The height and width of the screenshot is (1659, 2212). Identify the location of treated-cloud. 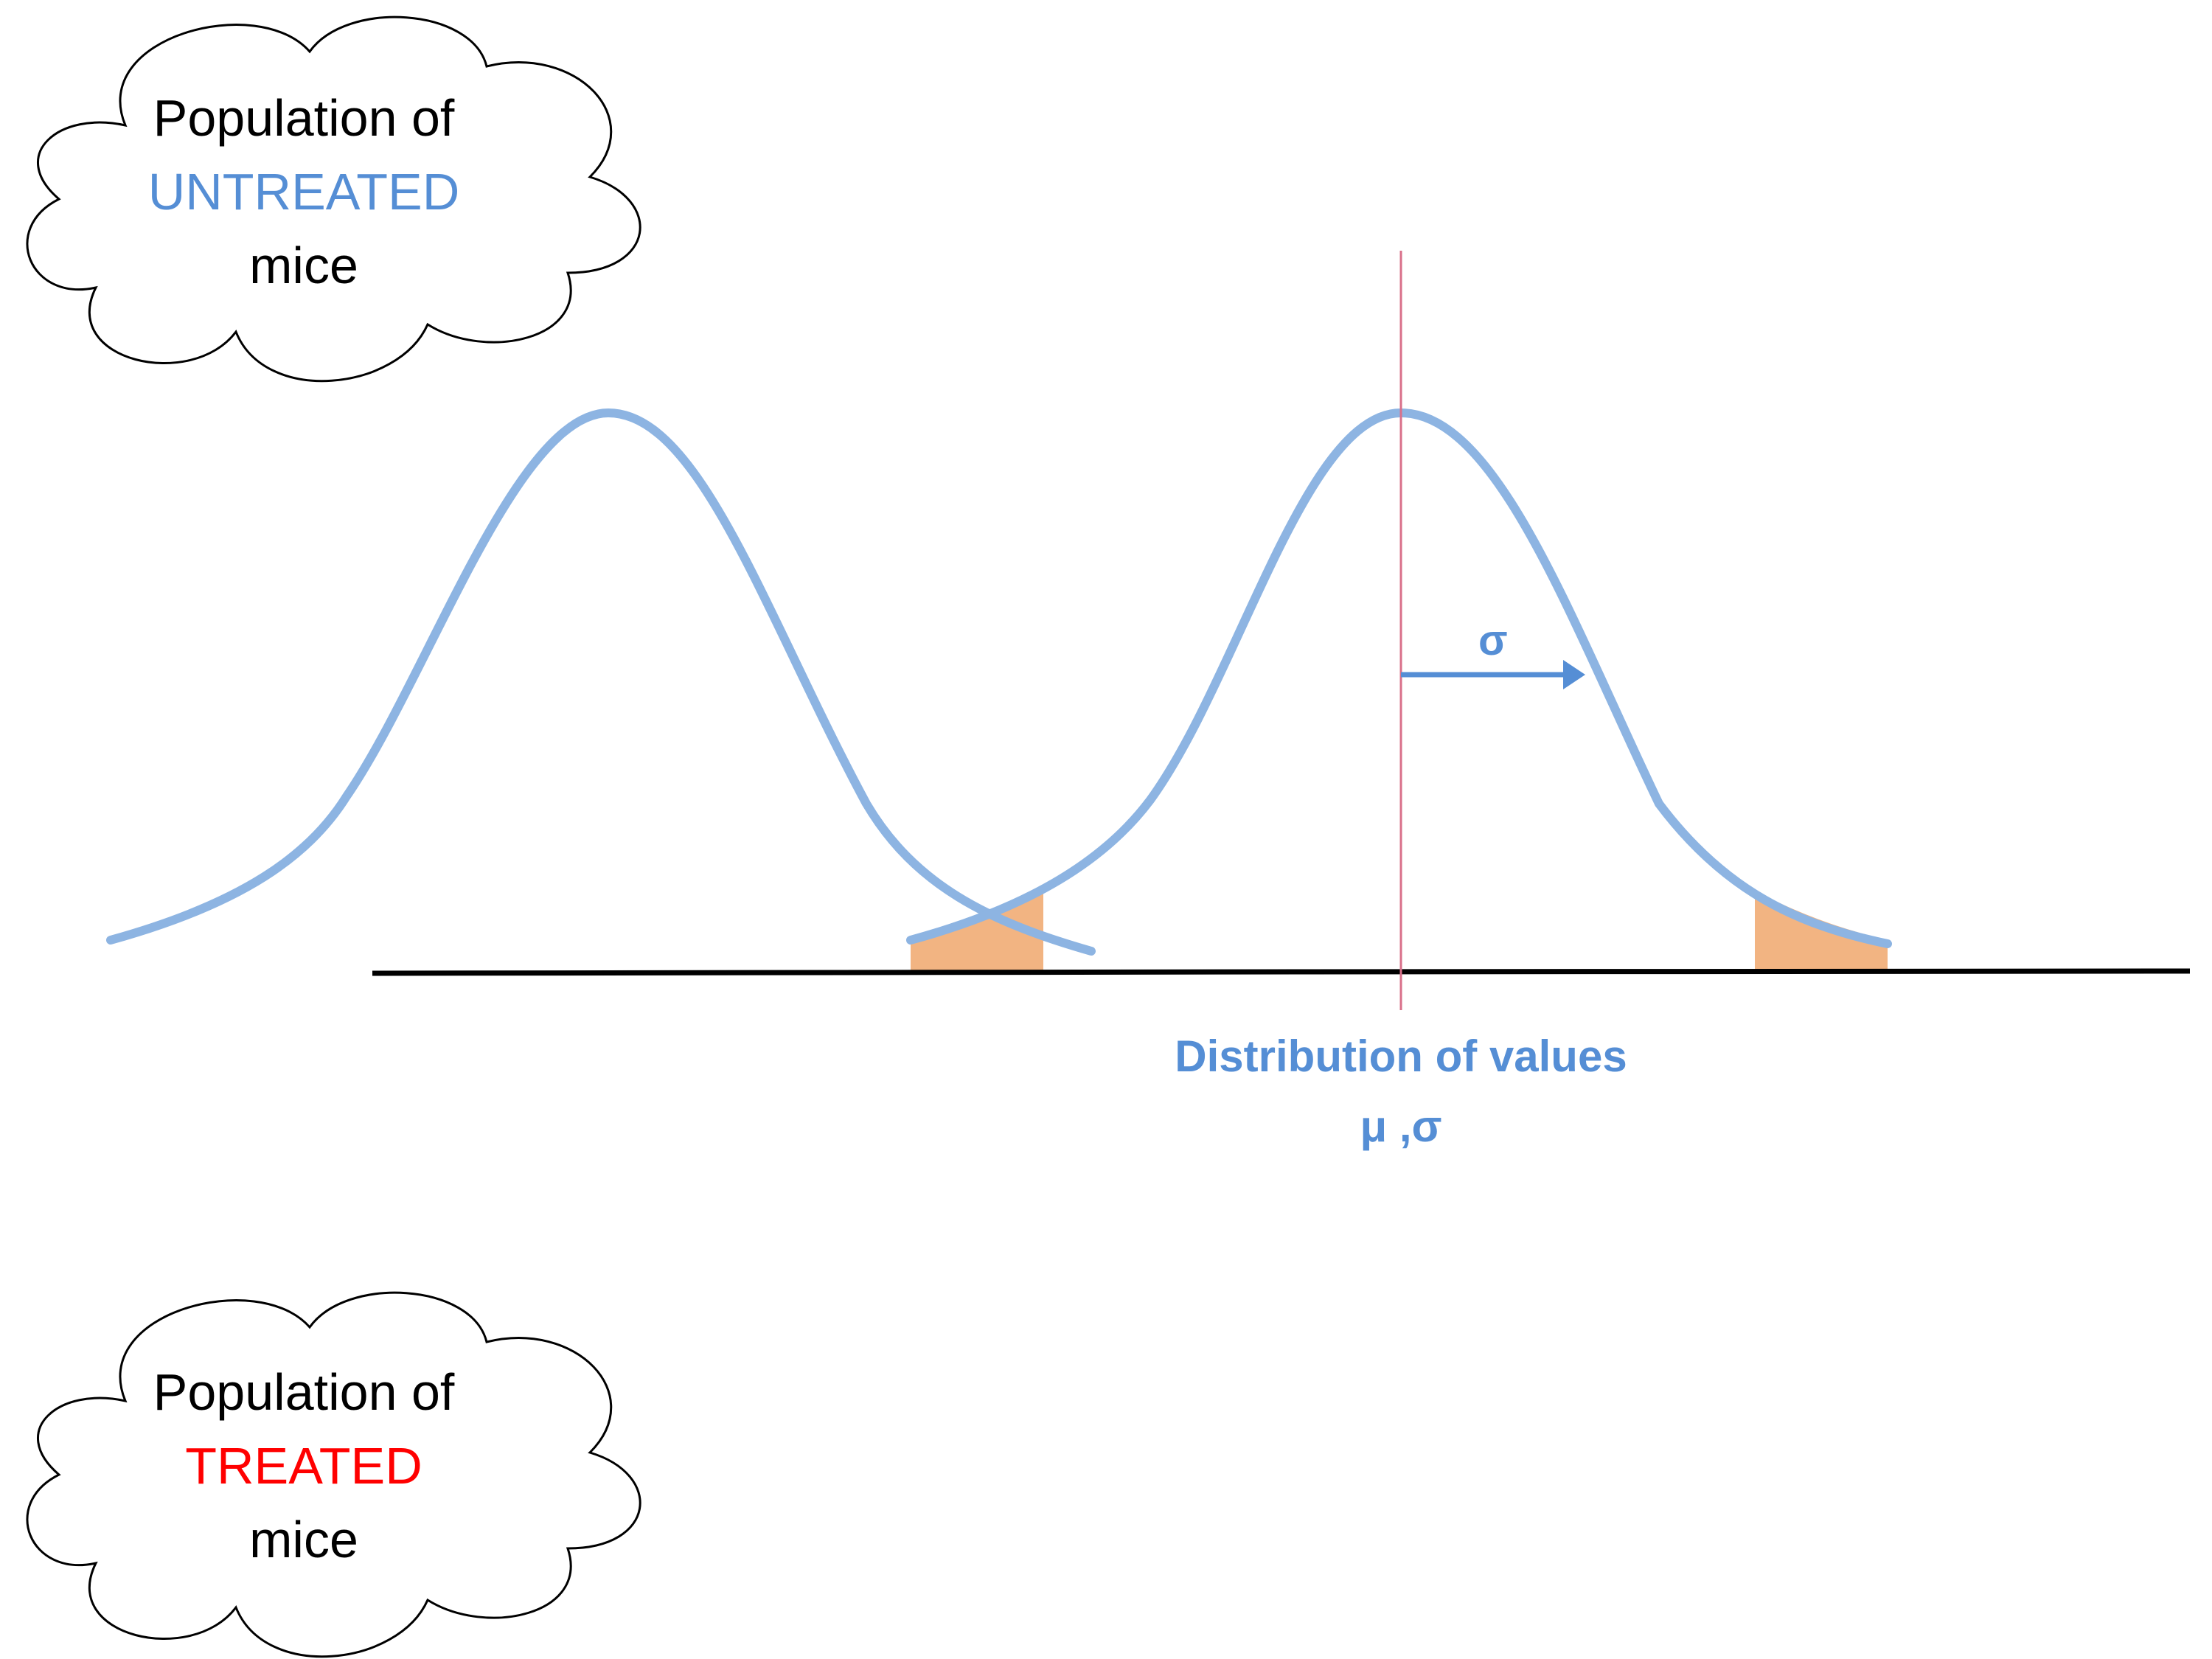
(333, 1474).